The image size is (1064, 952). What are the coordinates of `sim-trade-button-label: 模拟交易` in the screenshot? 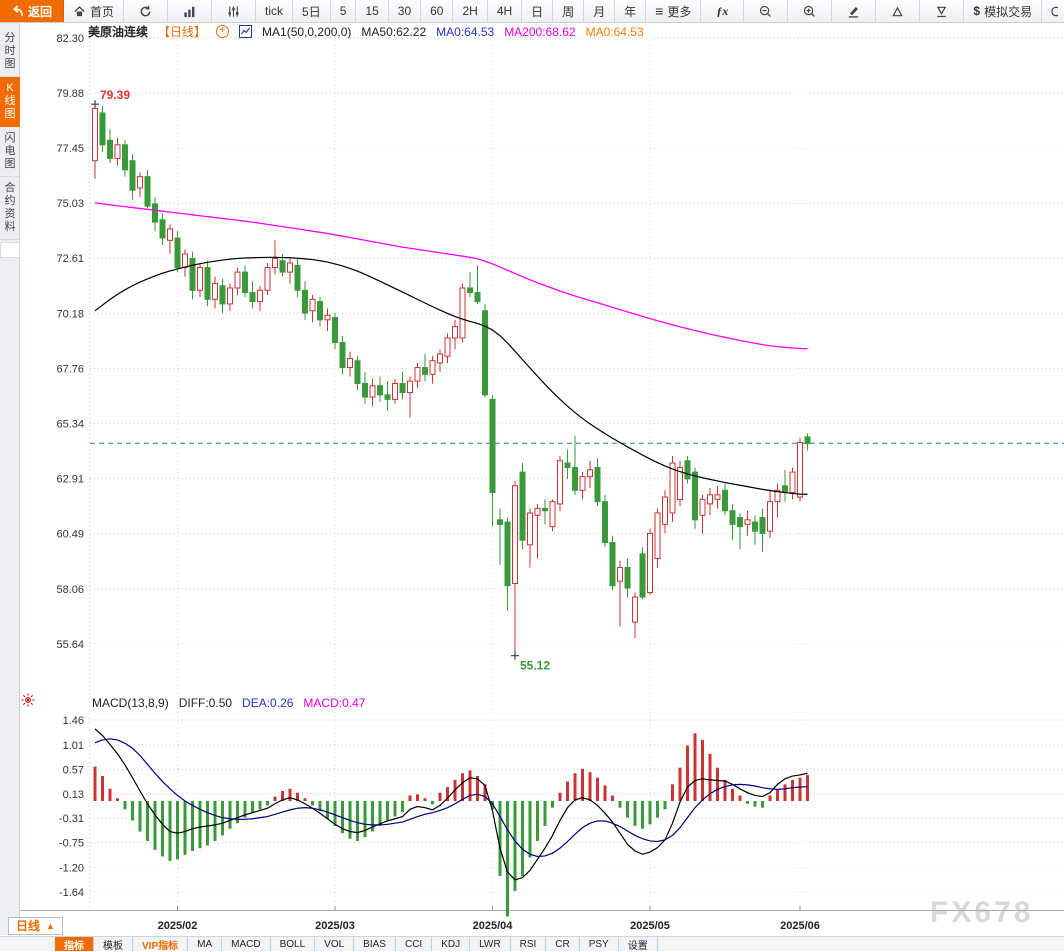 It's located at (1008, 11).